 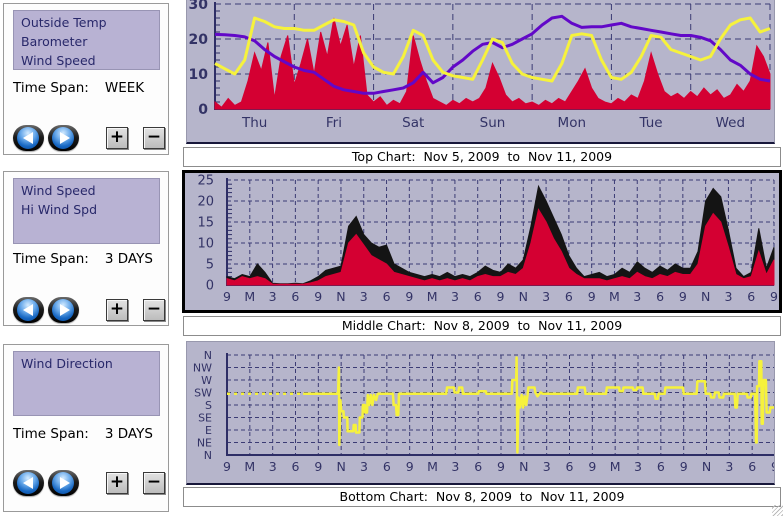 What do you see at coordinates (59, 209) in the screenshot?
I see `series-item: Hi Wind Spd` at bounding box center [59, 209].